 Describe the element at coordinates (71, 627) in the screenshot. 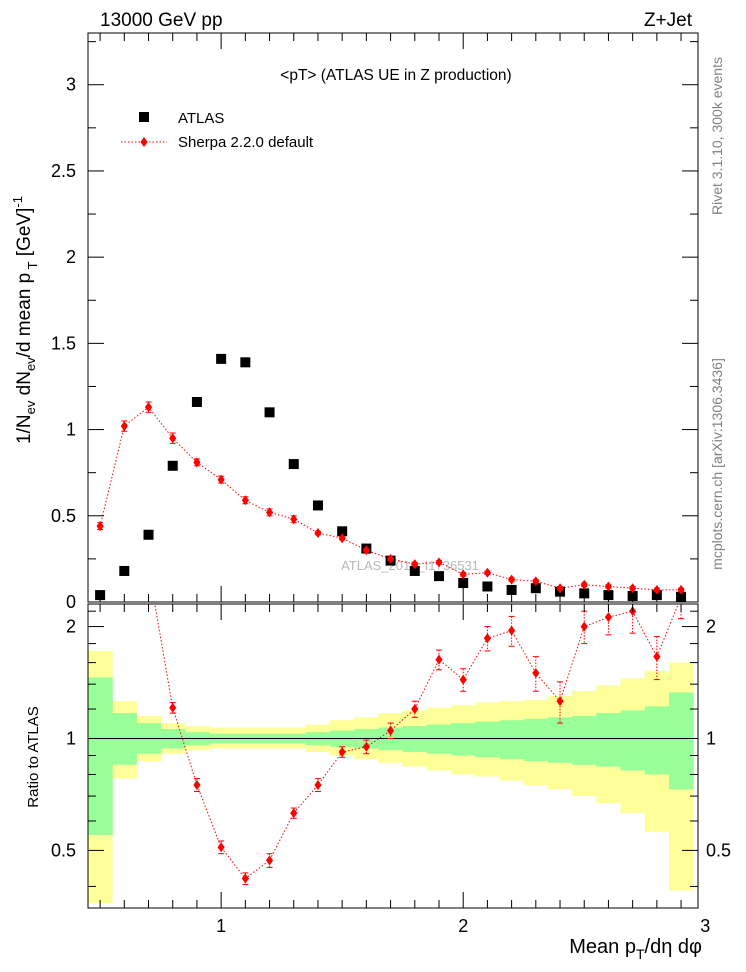

I see `ratio-y-tick-label: 2` at that location.